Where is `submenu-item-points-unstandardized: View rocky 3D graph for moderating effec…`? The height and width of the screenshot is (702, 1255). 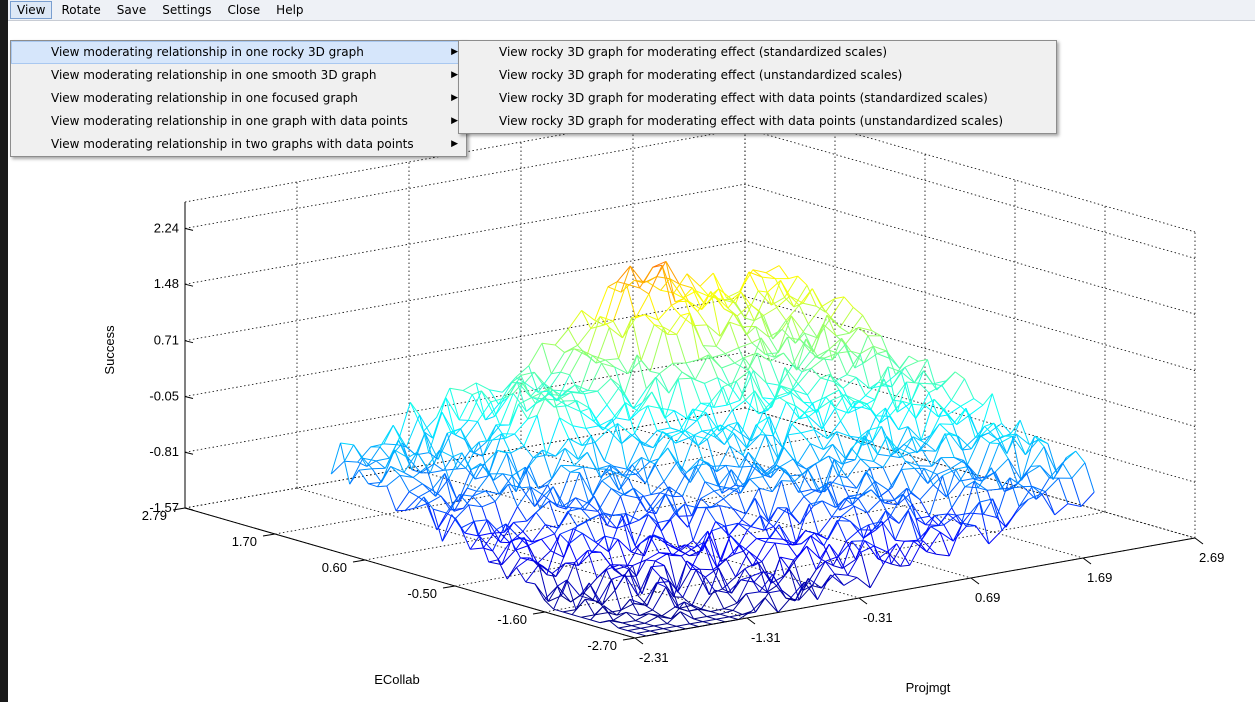 submenu-item-points-unstandardized: View rocky 3D graph for moderating effec… is located at coordinates (757, 121).